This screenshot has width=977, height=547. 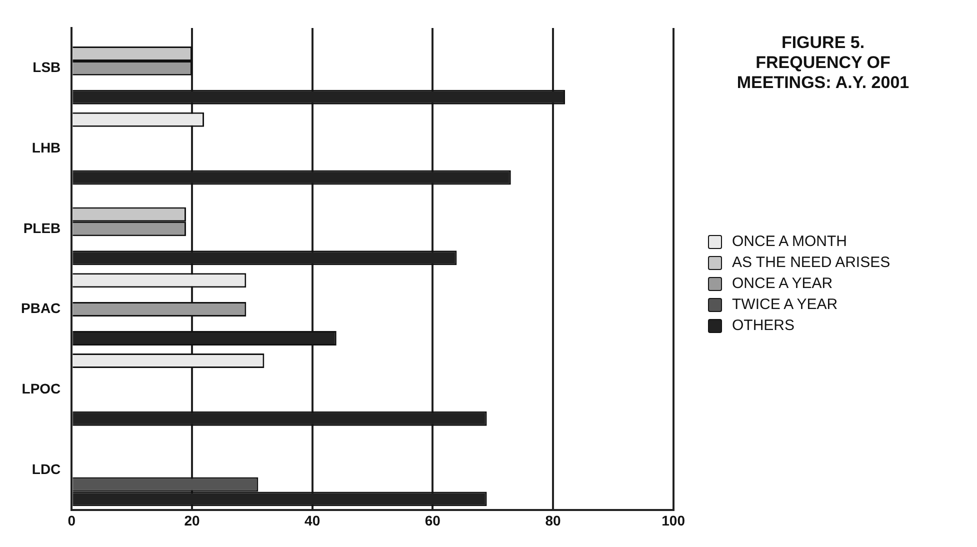 I want to click on y-tick-label: PBAC, so click(x=40, y=308).